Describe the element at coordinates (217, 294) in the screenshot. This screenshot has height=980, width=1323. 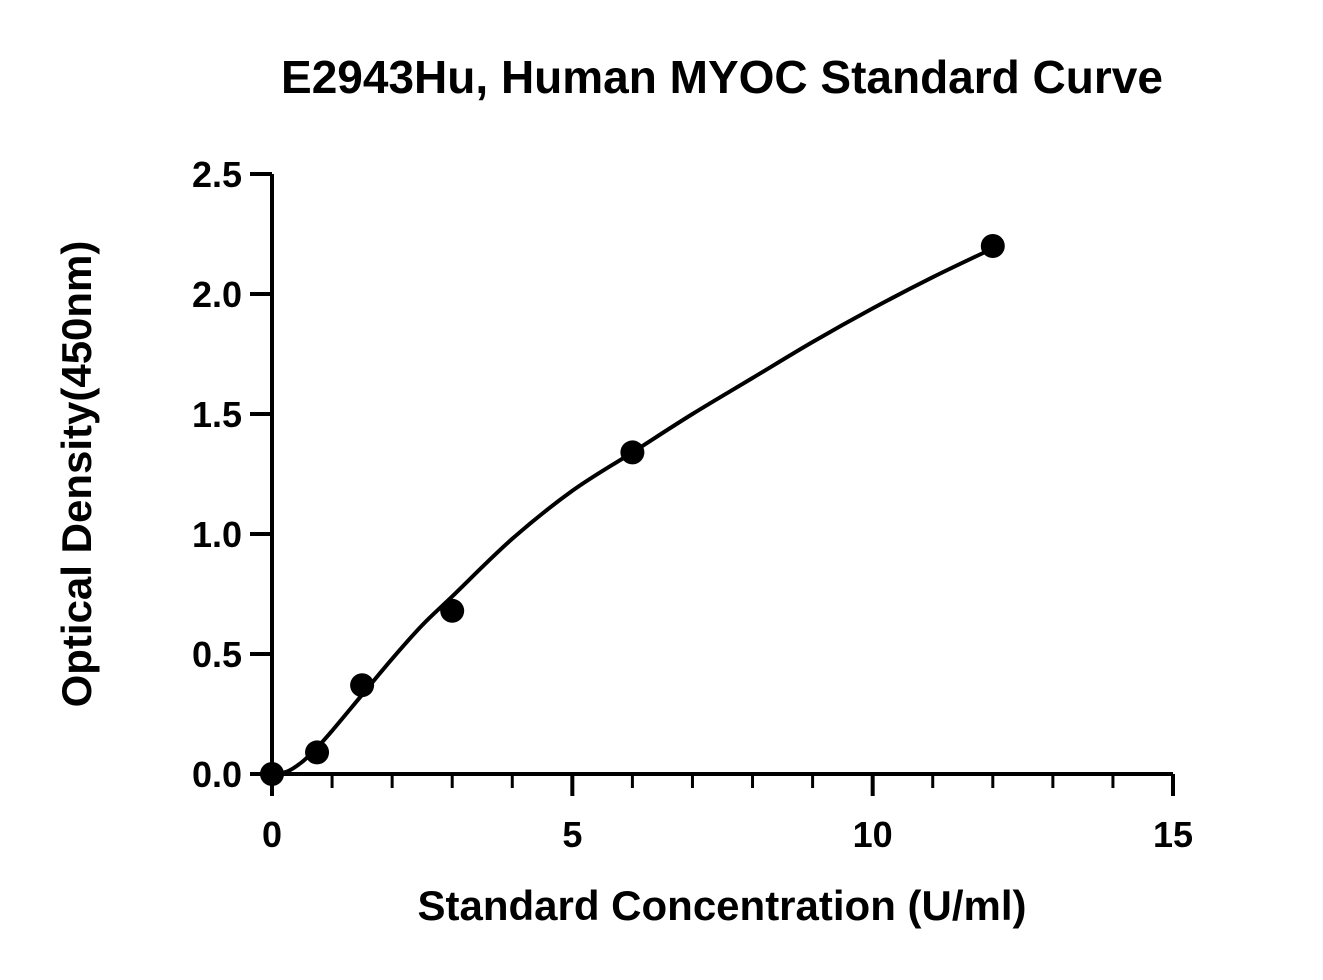
I see `y-tick-label: 2.0` at that location.